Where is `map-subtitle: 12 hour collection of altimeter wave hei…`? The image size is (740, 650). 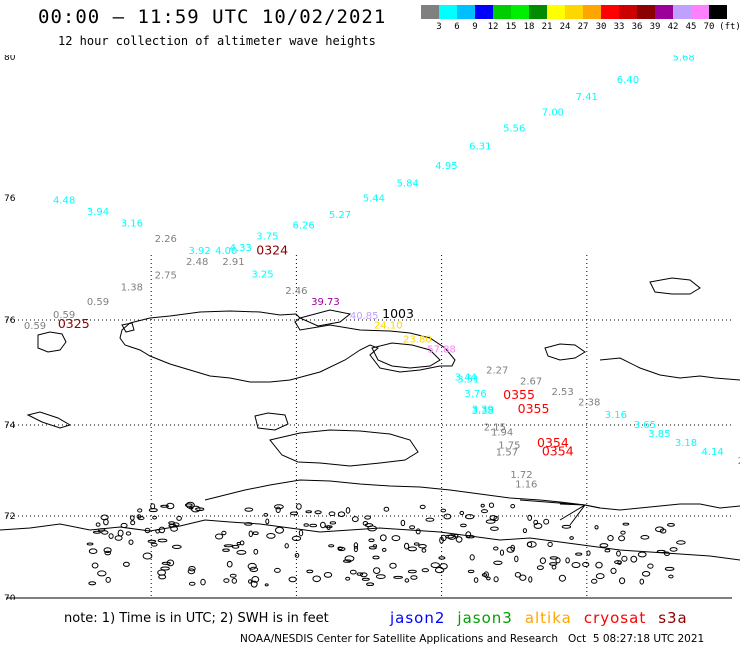 map-subtitle: 12 hour collection of altimeter wave hei… is located at coordinates (217, 41).